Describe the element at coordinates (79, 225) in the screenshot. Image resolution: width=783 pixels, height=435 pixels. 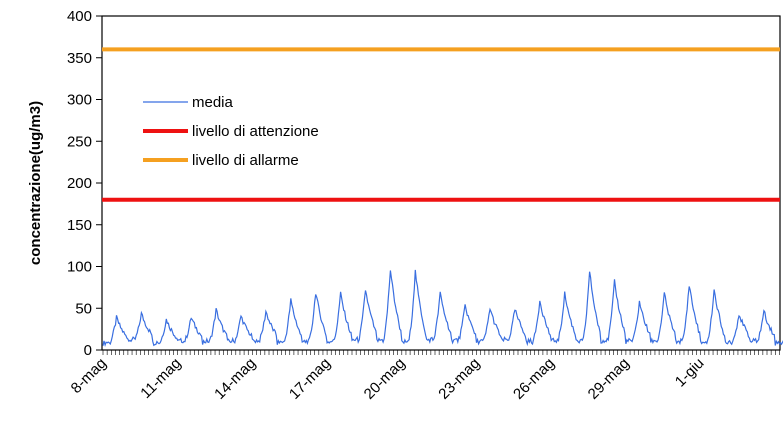
I see `y-tick-label: 150` at that location.